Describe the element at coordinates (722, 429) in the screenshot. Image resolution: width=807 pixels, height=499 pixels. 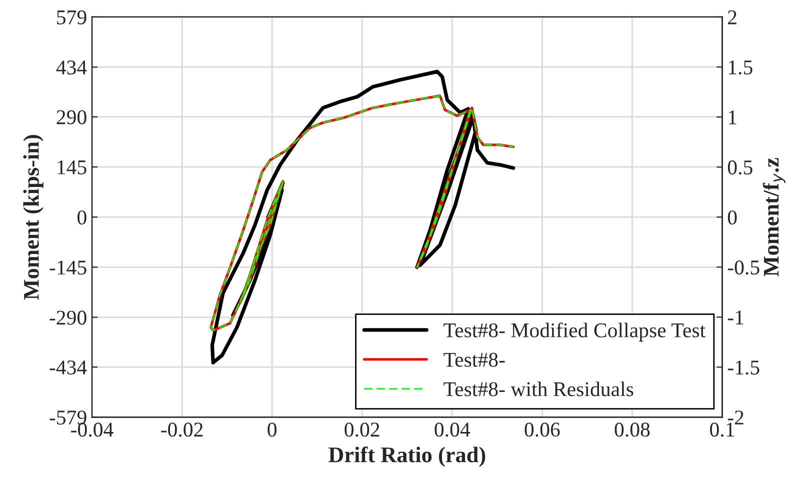
I see `x-tick-label: 0.1` at that location.